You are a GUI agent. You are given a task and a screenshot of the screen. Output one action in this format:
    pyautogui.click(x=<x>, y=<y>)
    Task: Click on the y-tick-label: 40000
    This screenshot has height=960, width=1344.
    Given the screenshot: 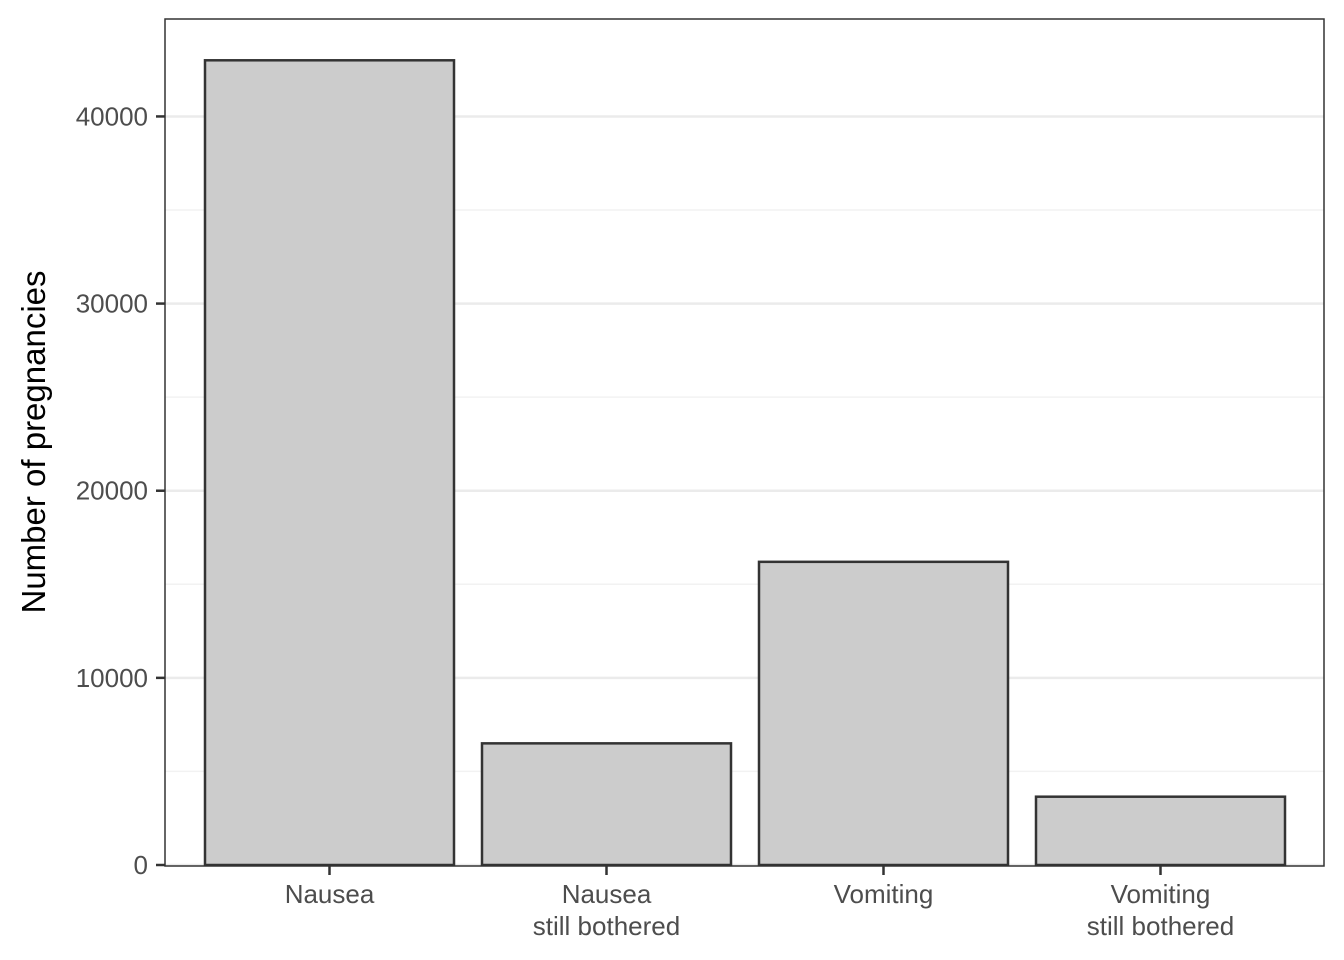 What is the action you would take?
    pyautogui.click(x=112, y=116)
    